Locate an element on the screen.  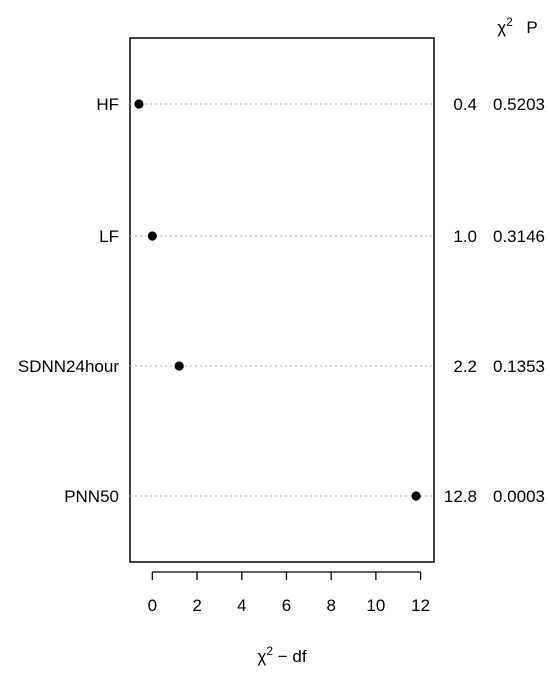
row-hf: HF 0.4 0.5203 is located at coordinates (320, 104).